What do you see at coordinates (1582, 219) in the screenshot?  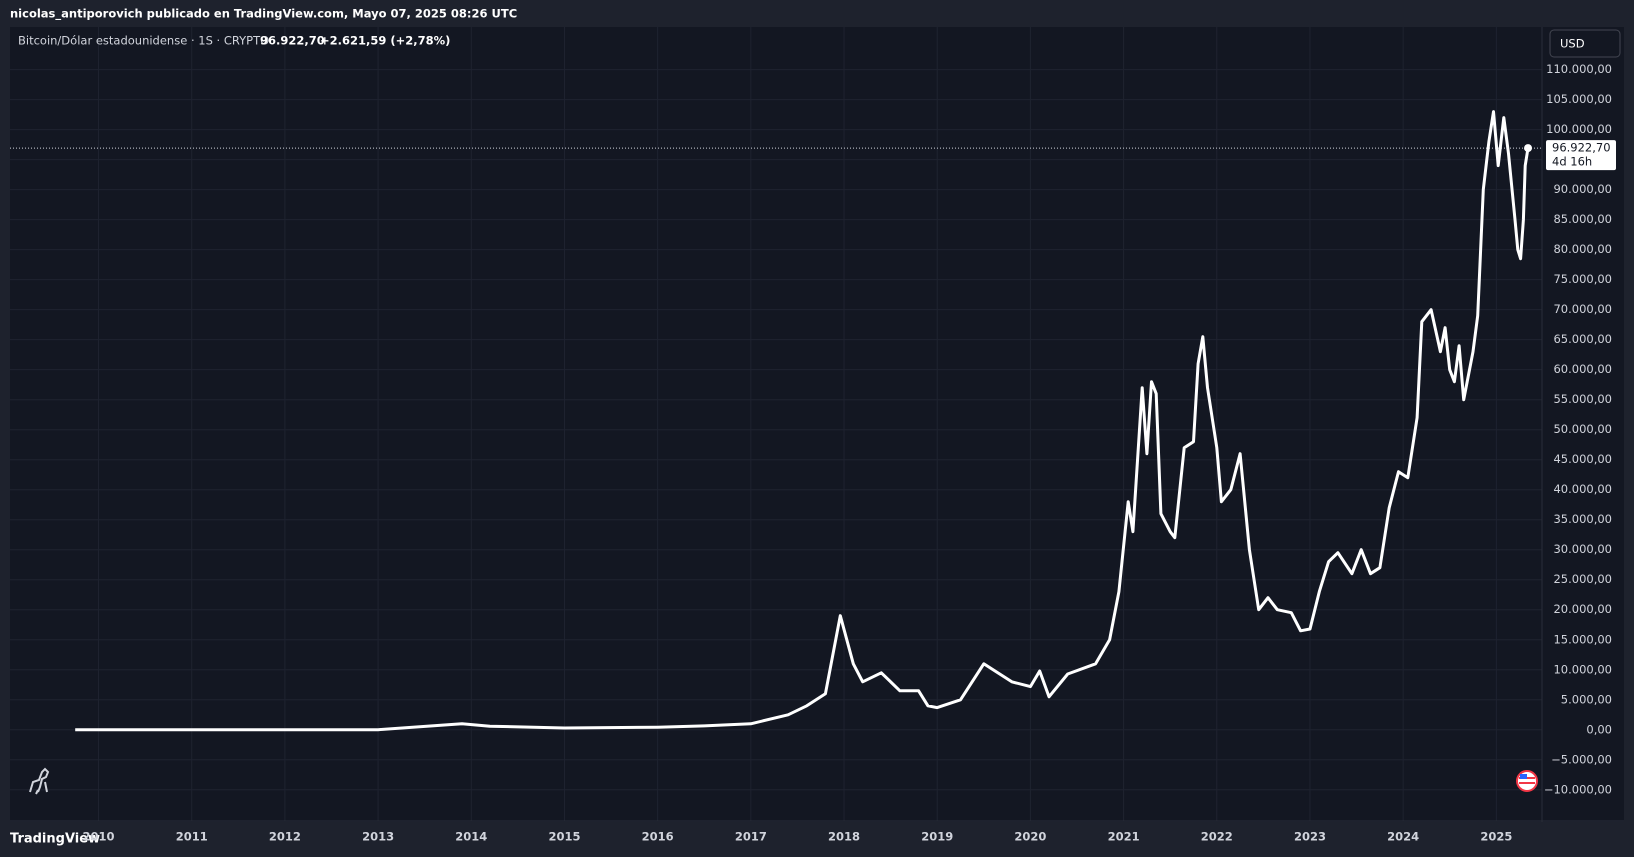 I see `y-tick-label: 85.000,00` at bounding box center [1582, 219].